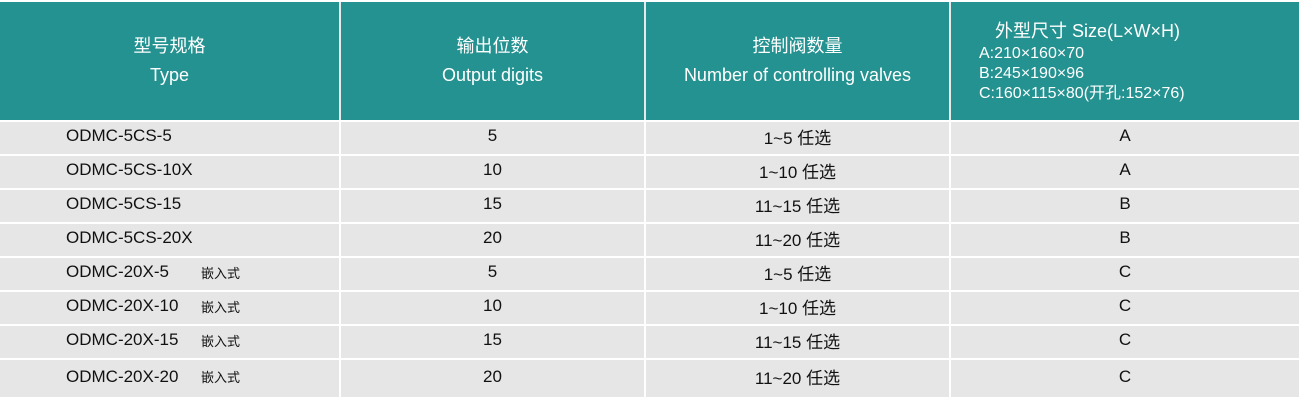  I want to click on model-name: ODMC-5CS-20X, so click(129, 237).